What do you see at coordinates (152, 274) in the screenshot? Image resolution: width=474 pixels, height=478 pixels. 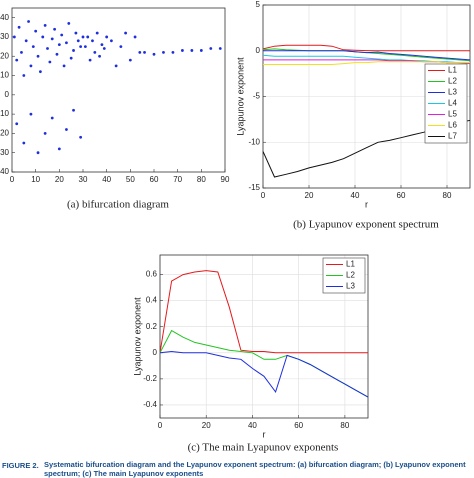 I see `y-tick-label: 0.6` at bounding box center [152, 274].